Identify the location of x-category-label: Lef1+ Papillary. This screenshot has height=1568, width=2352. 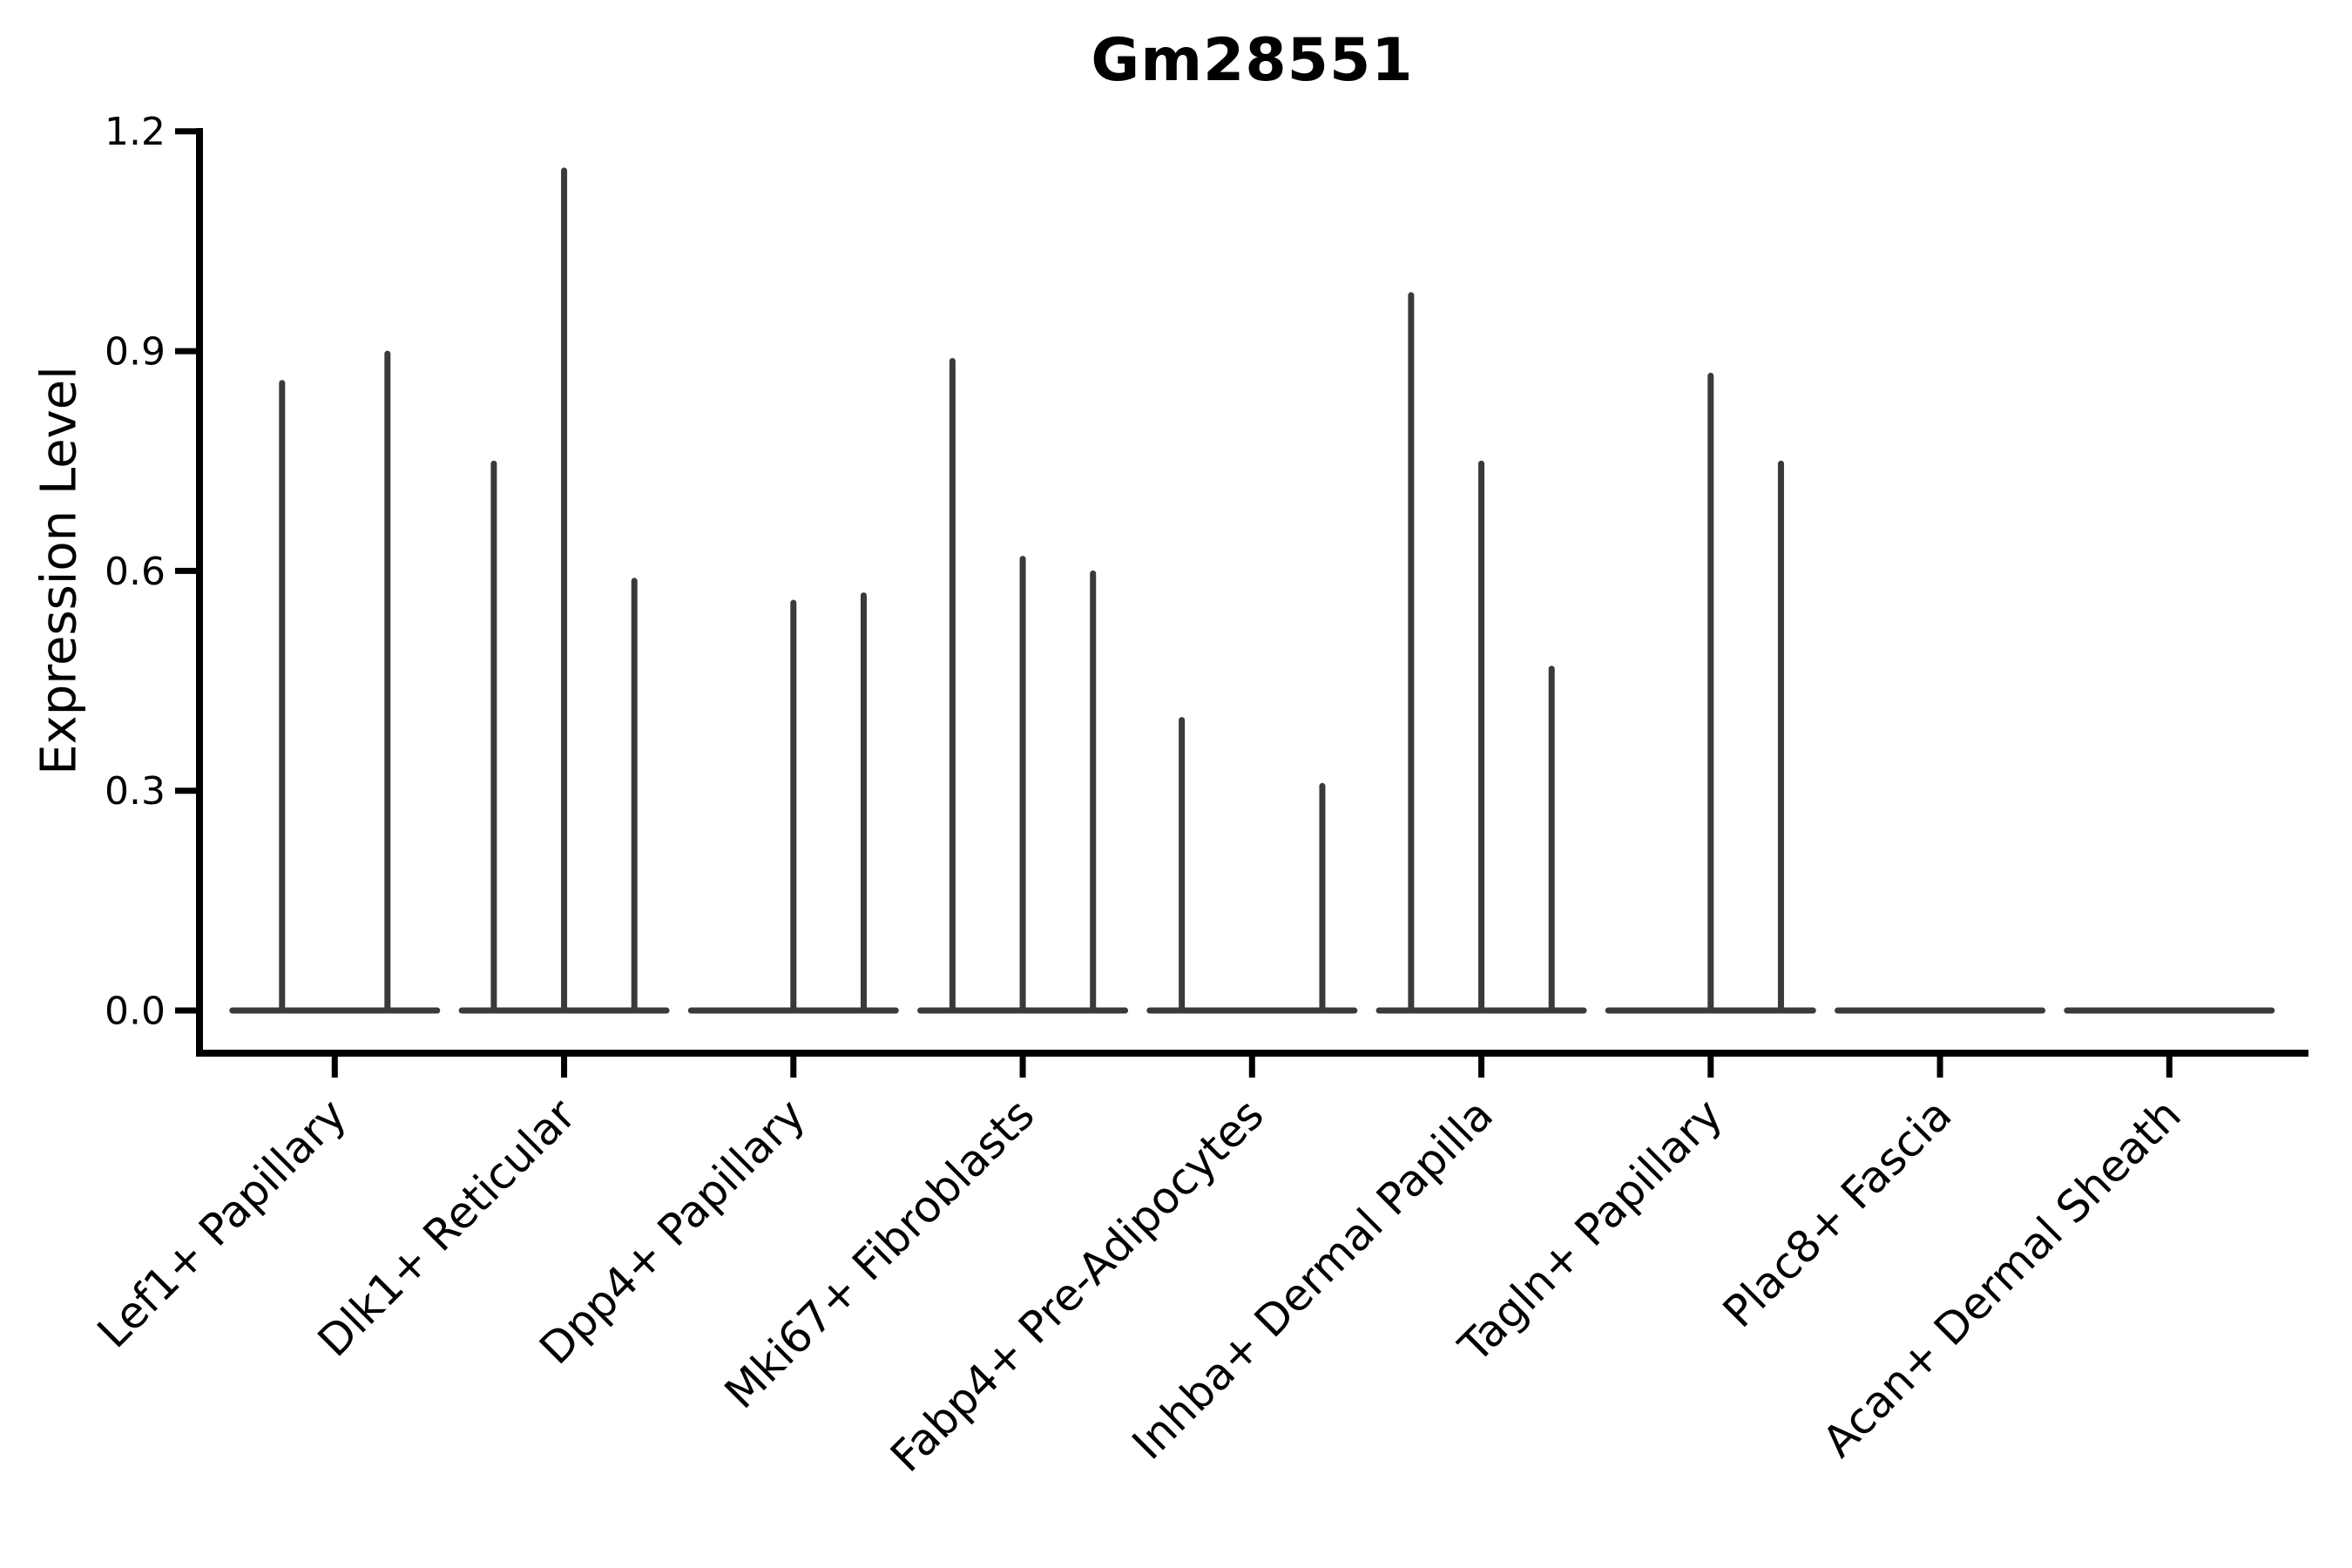
(222, 1223).